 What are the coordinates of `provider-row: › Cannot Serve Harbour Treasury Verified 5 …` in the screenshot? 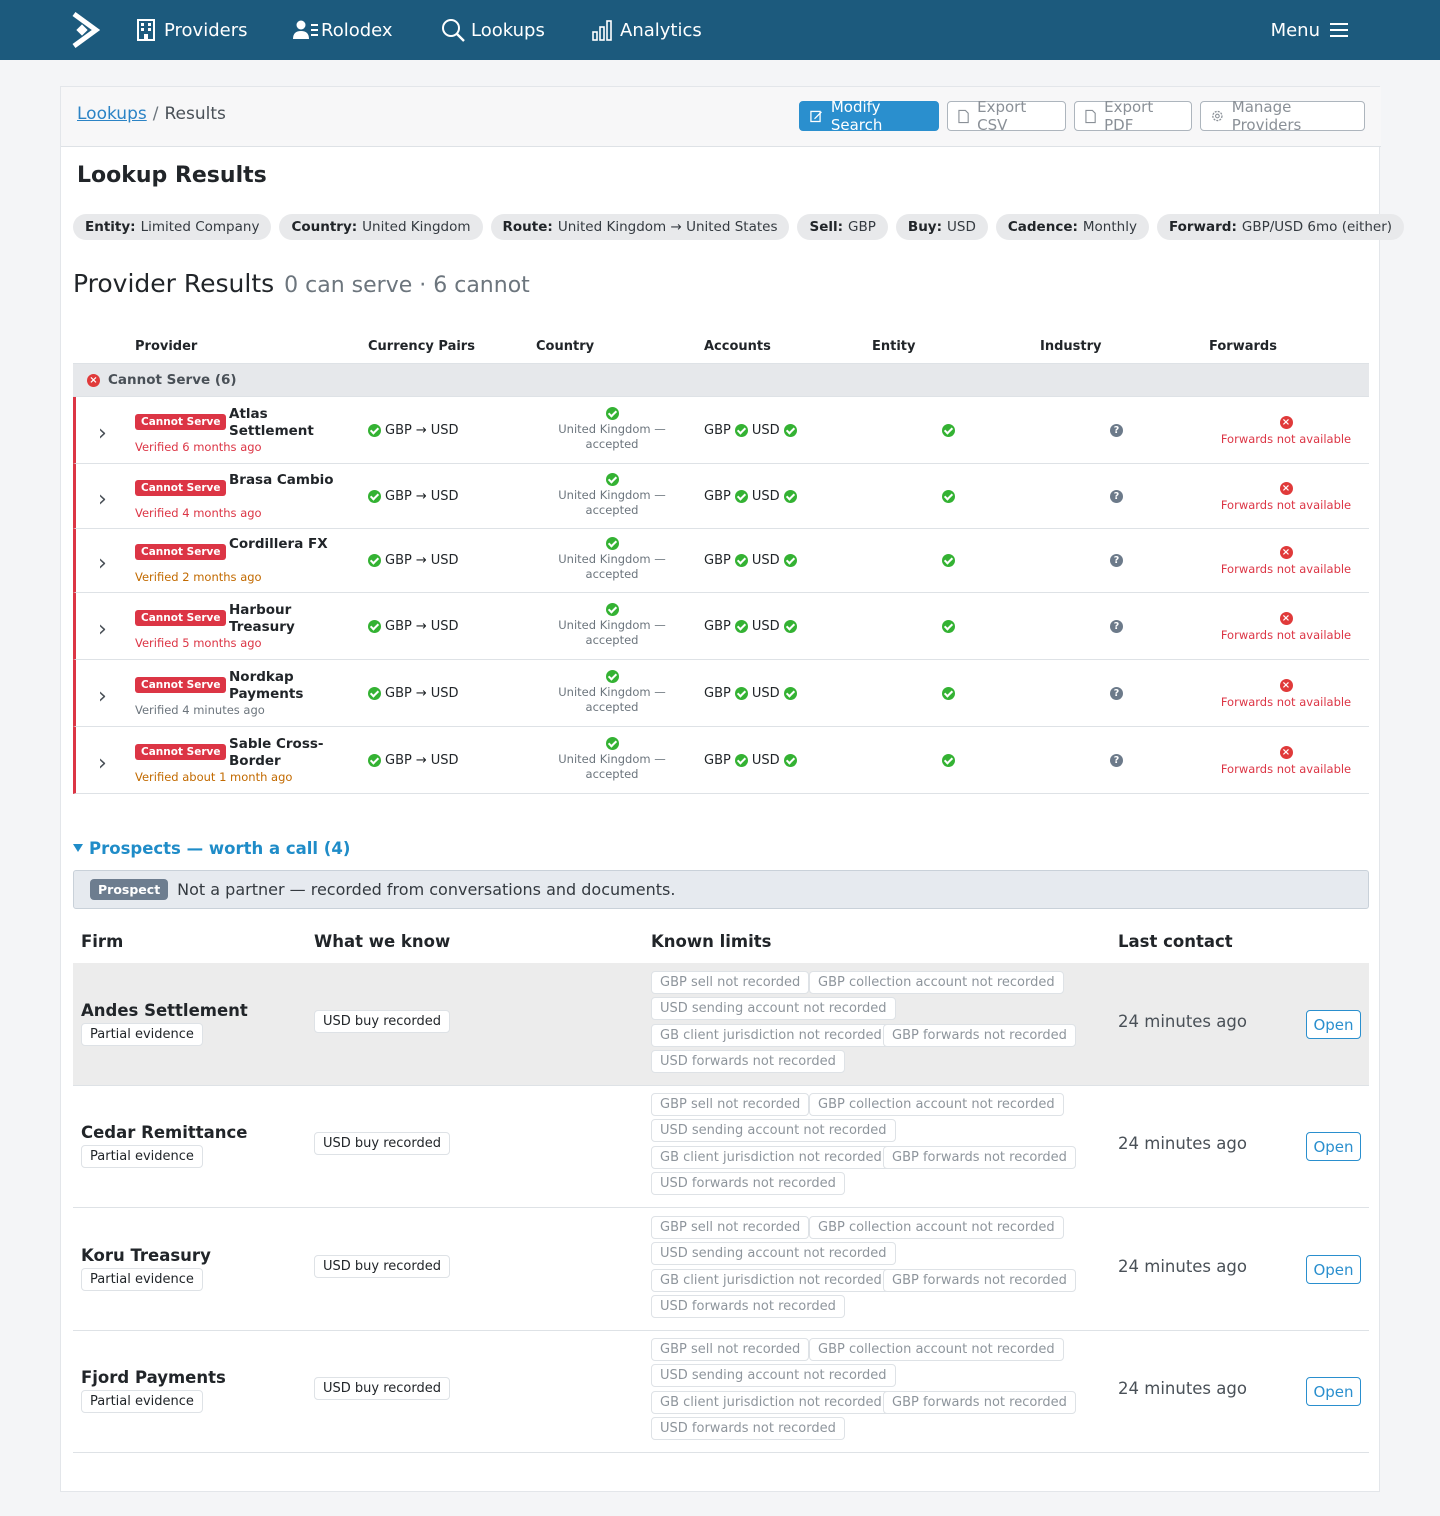 It's located at (721, 626).